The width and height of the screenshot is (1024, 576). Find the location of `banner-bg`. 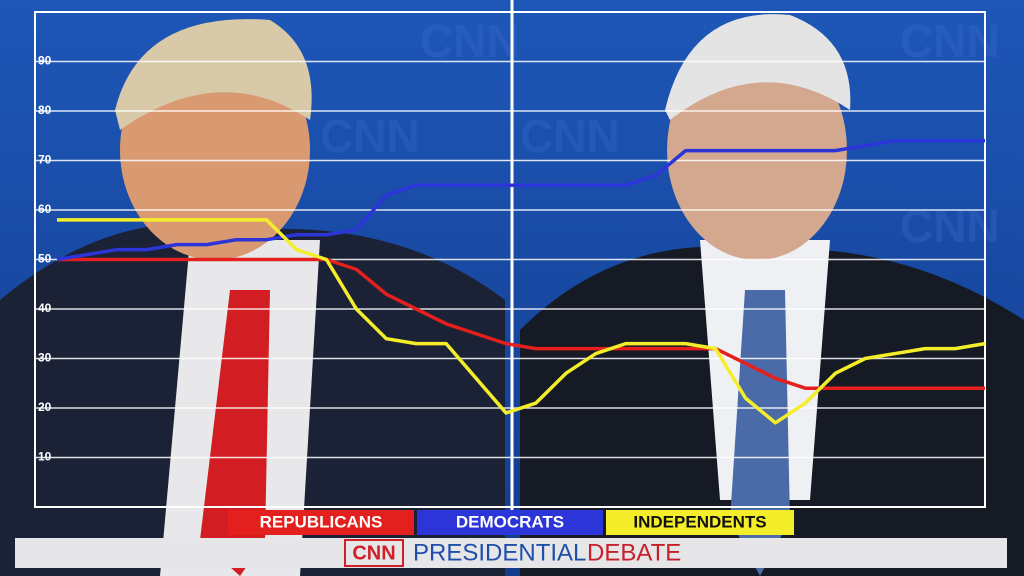

banner-bg is located at coordinates (511, 553).